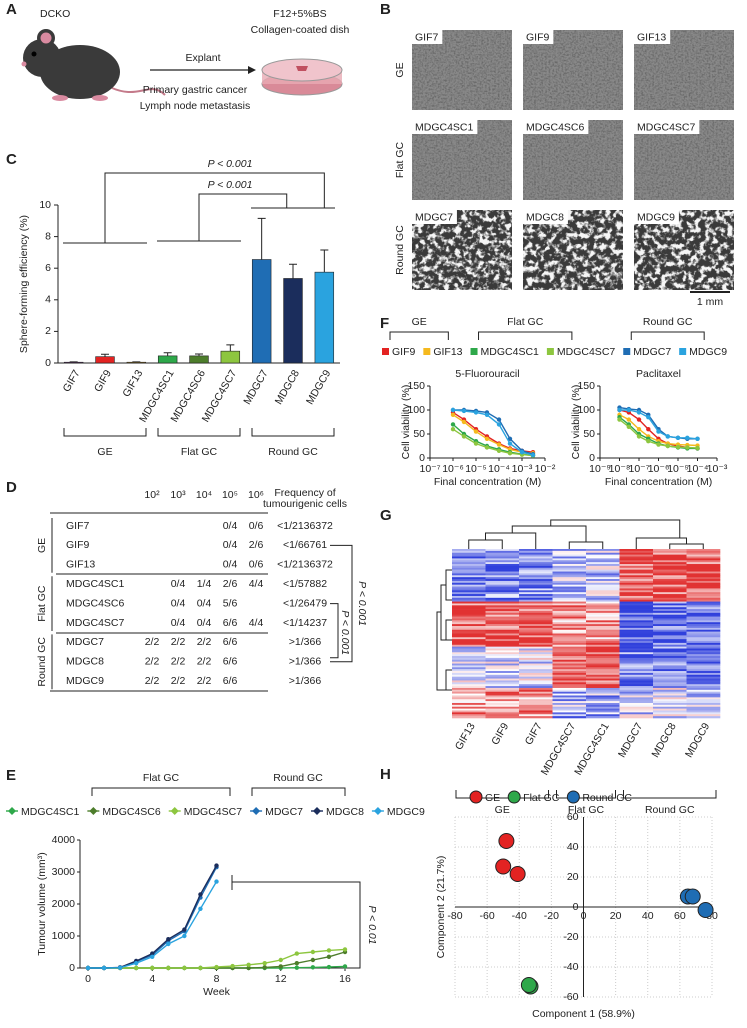 Image resolution: width=747 pixels, height=1028 pixels. Describe the element at coordinates (453, 469) in the screenshot. I see `x-tick-label: 10⁻⁶` at that location.